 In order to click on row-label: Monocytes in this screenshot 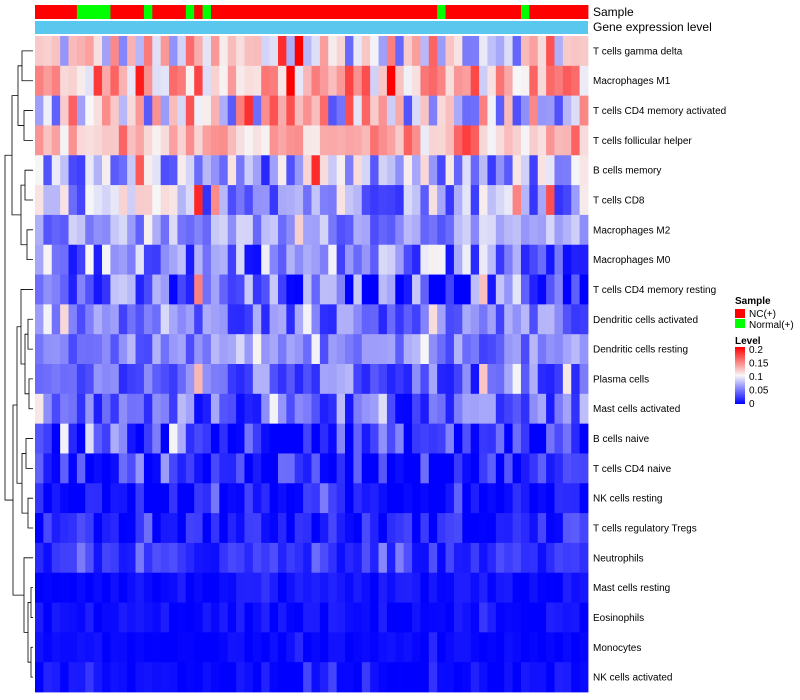, I will do `click(617, 648)`.